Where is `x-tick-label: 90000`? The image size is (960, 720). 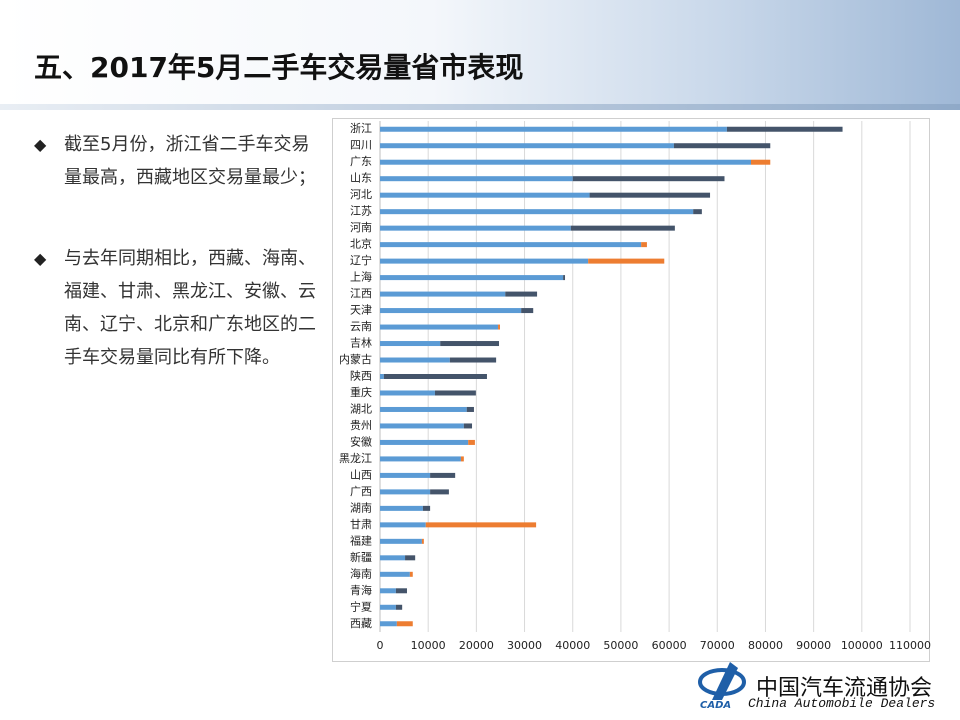
x-tick-label: 90000 is located at coordinates (813, 645).